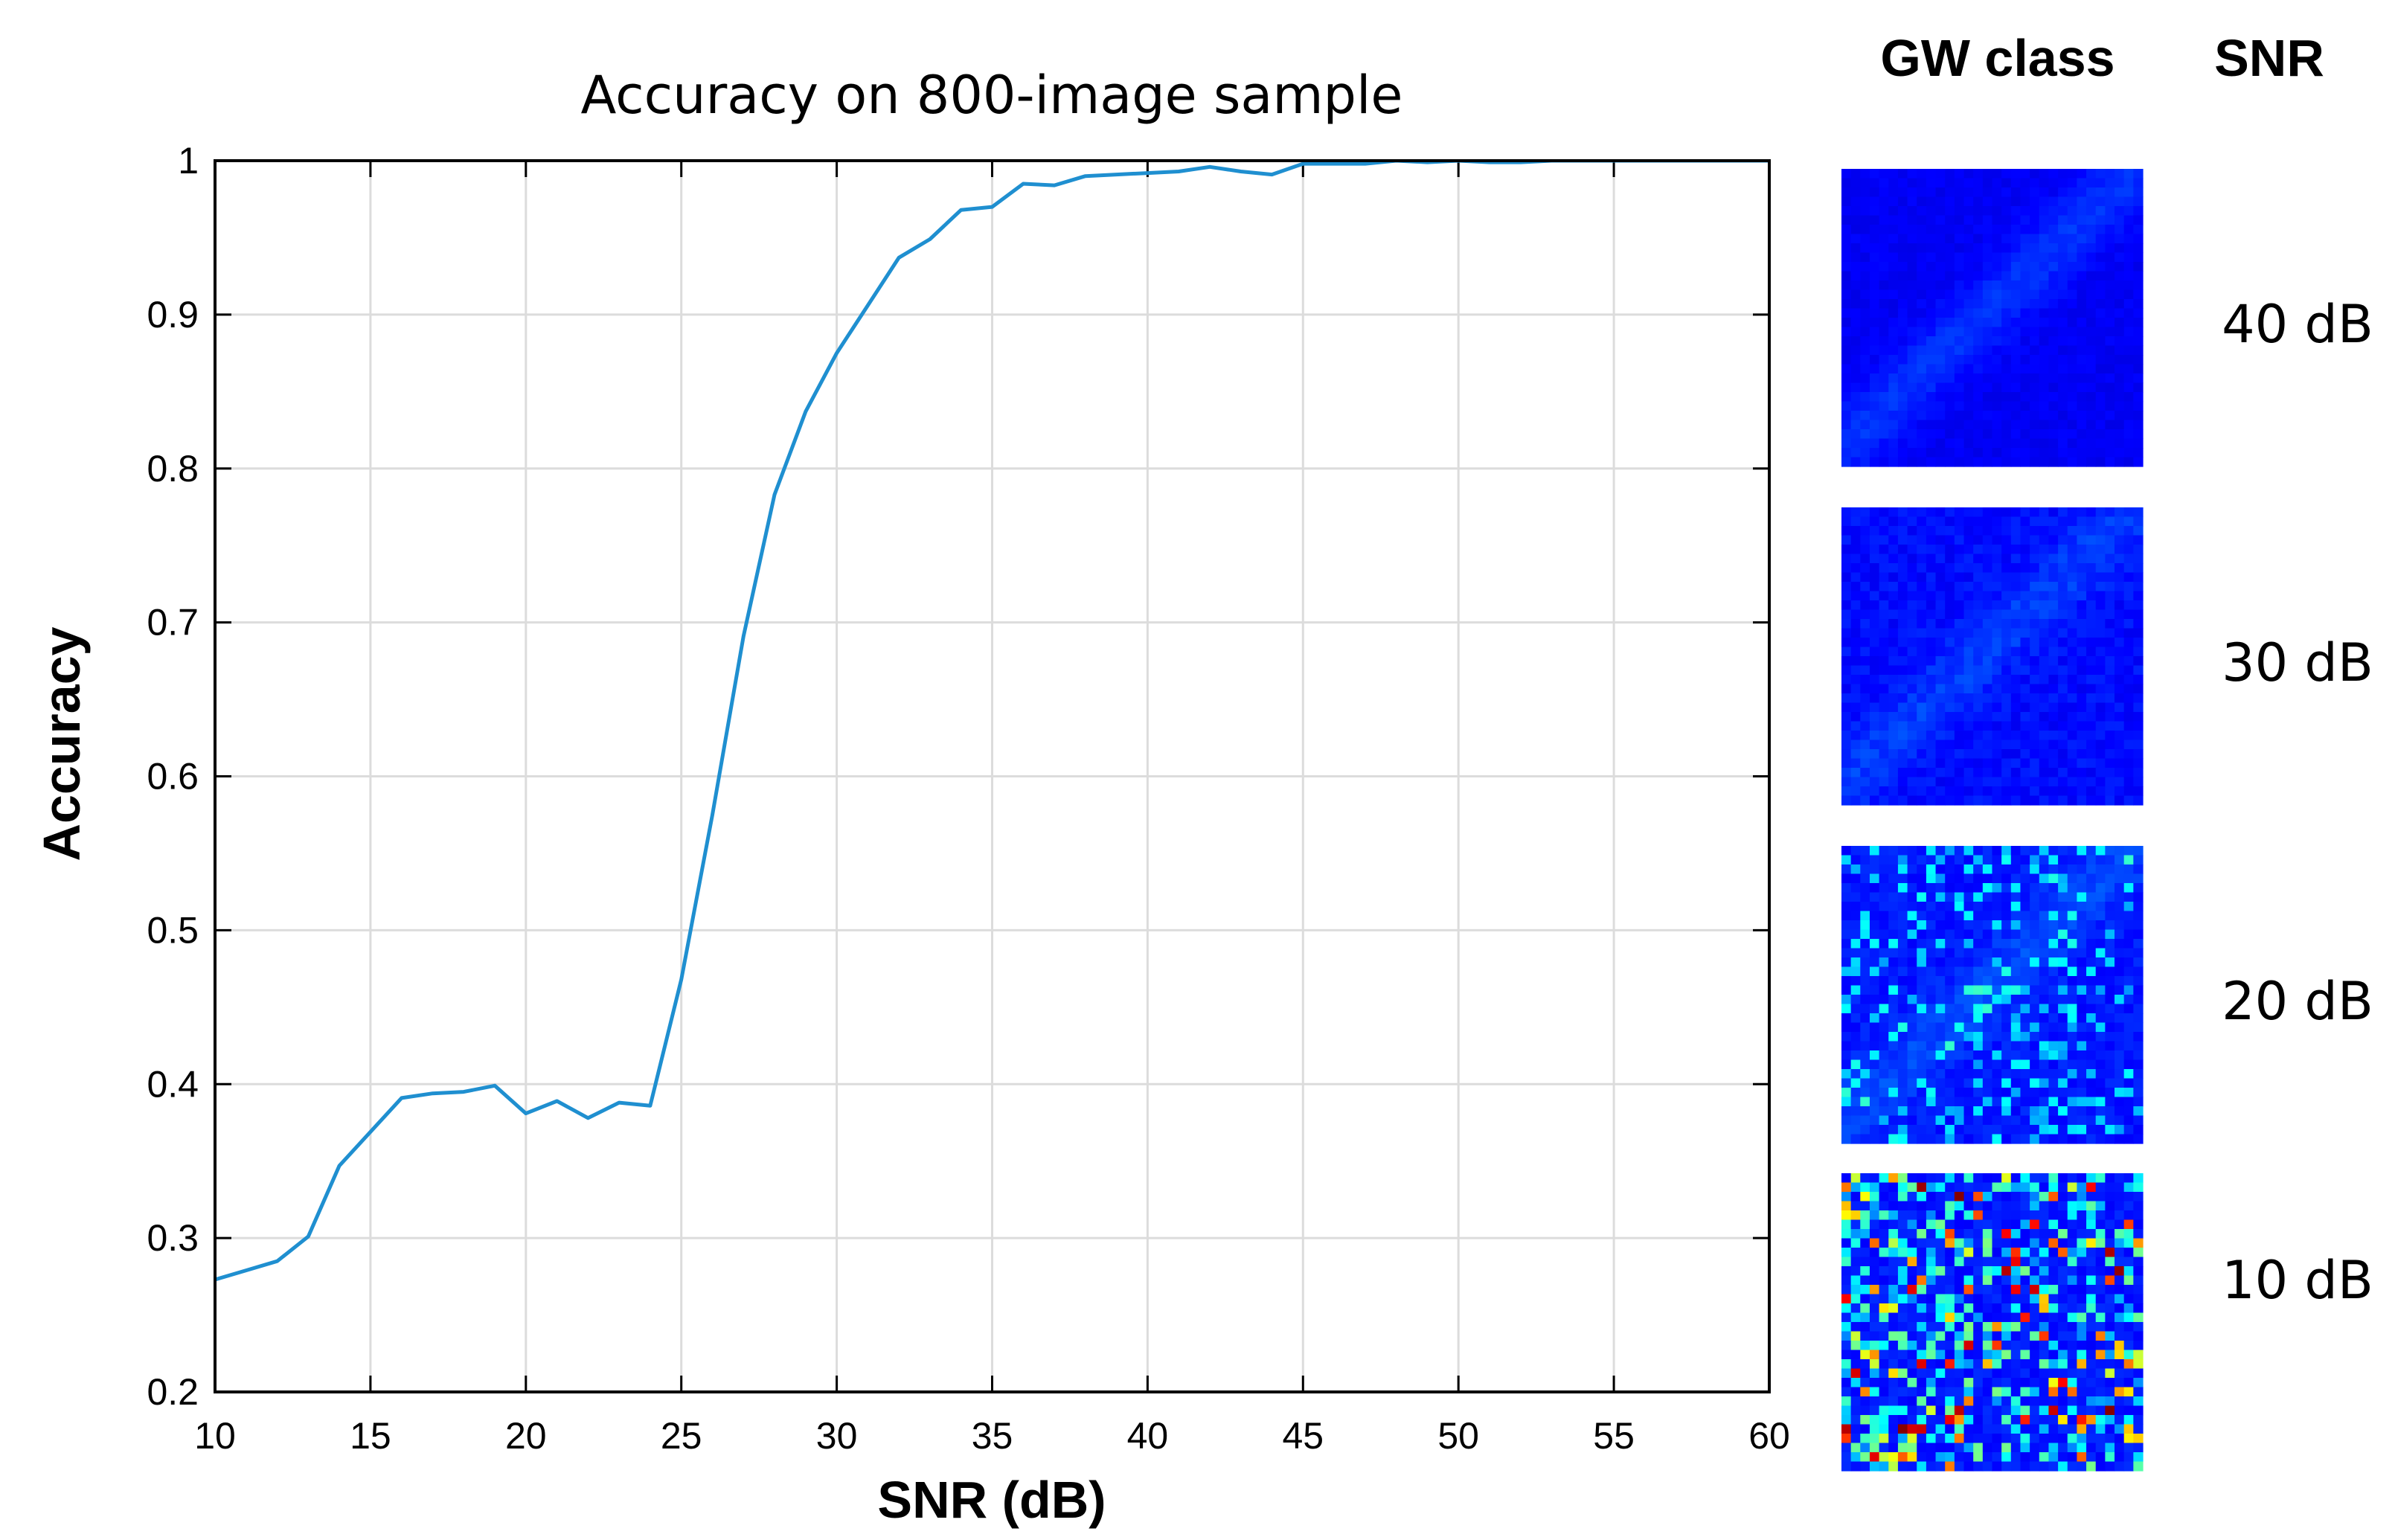 The image size is (2395, 1540). Describe the element at coordinates (173, 930) in the screenshot. I see `y-tick-label: 0.5` at that location.